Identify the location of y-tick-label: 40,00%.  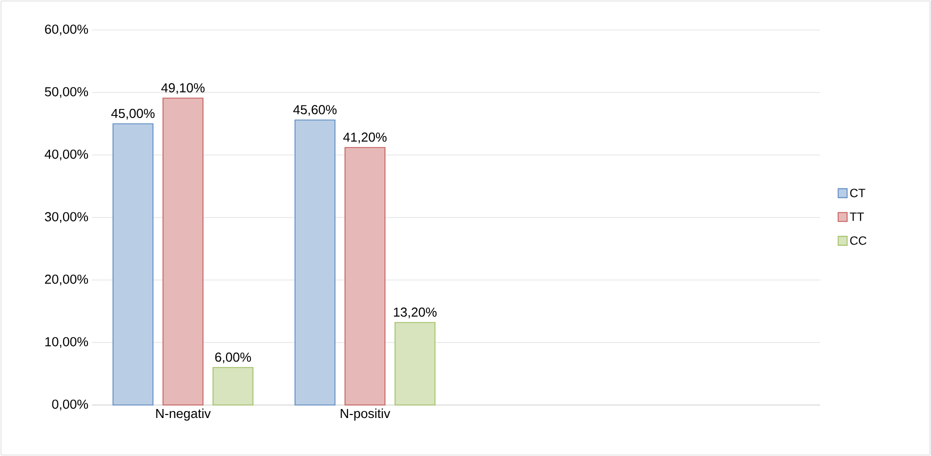
(66, 155).